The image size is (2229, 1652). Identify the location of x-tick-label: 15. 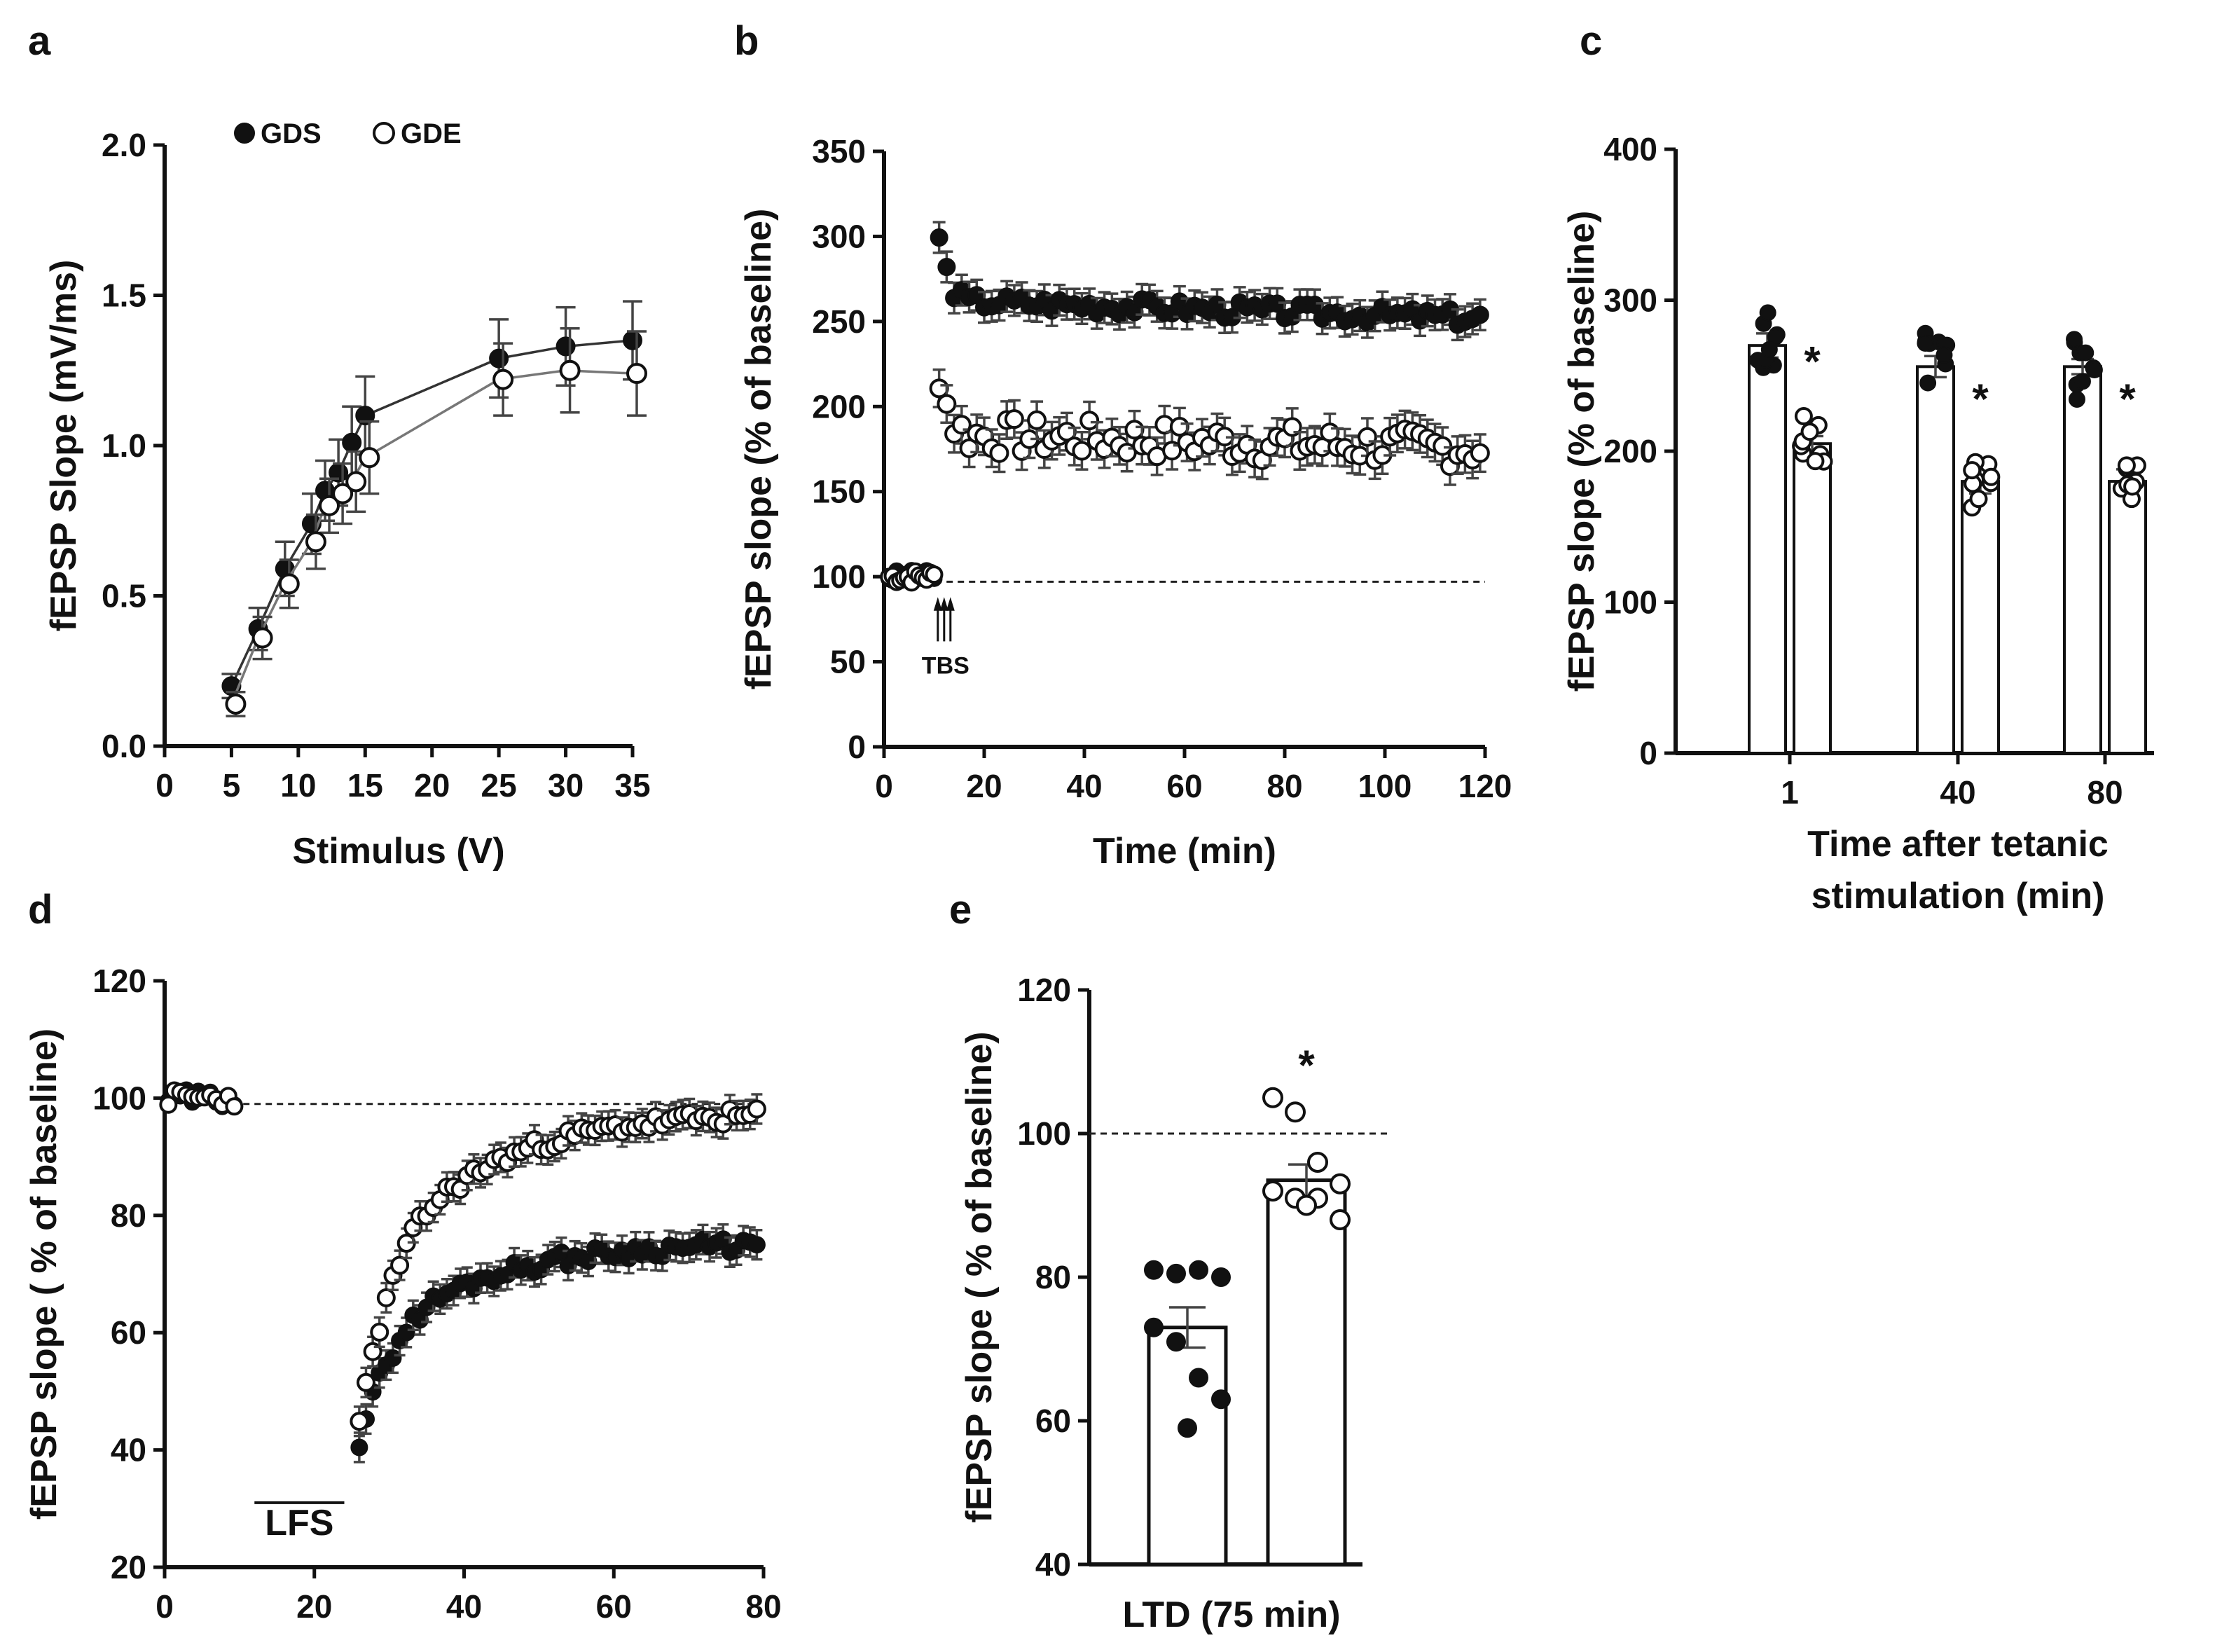
(365, 785).